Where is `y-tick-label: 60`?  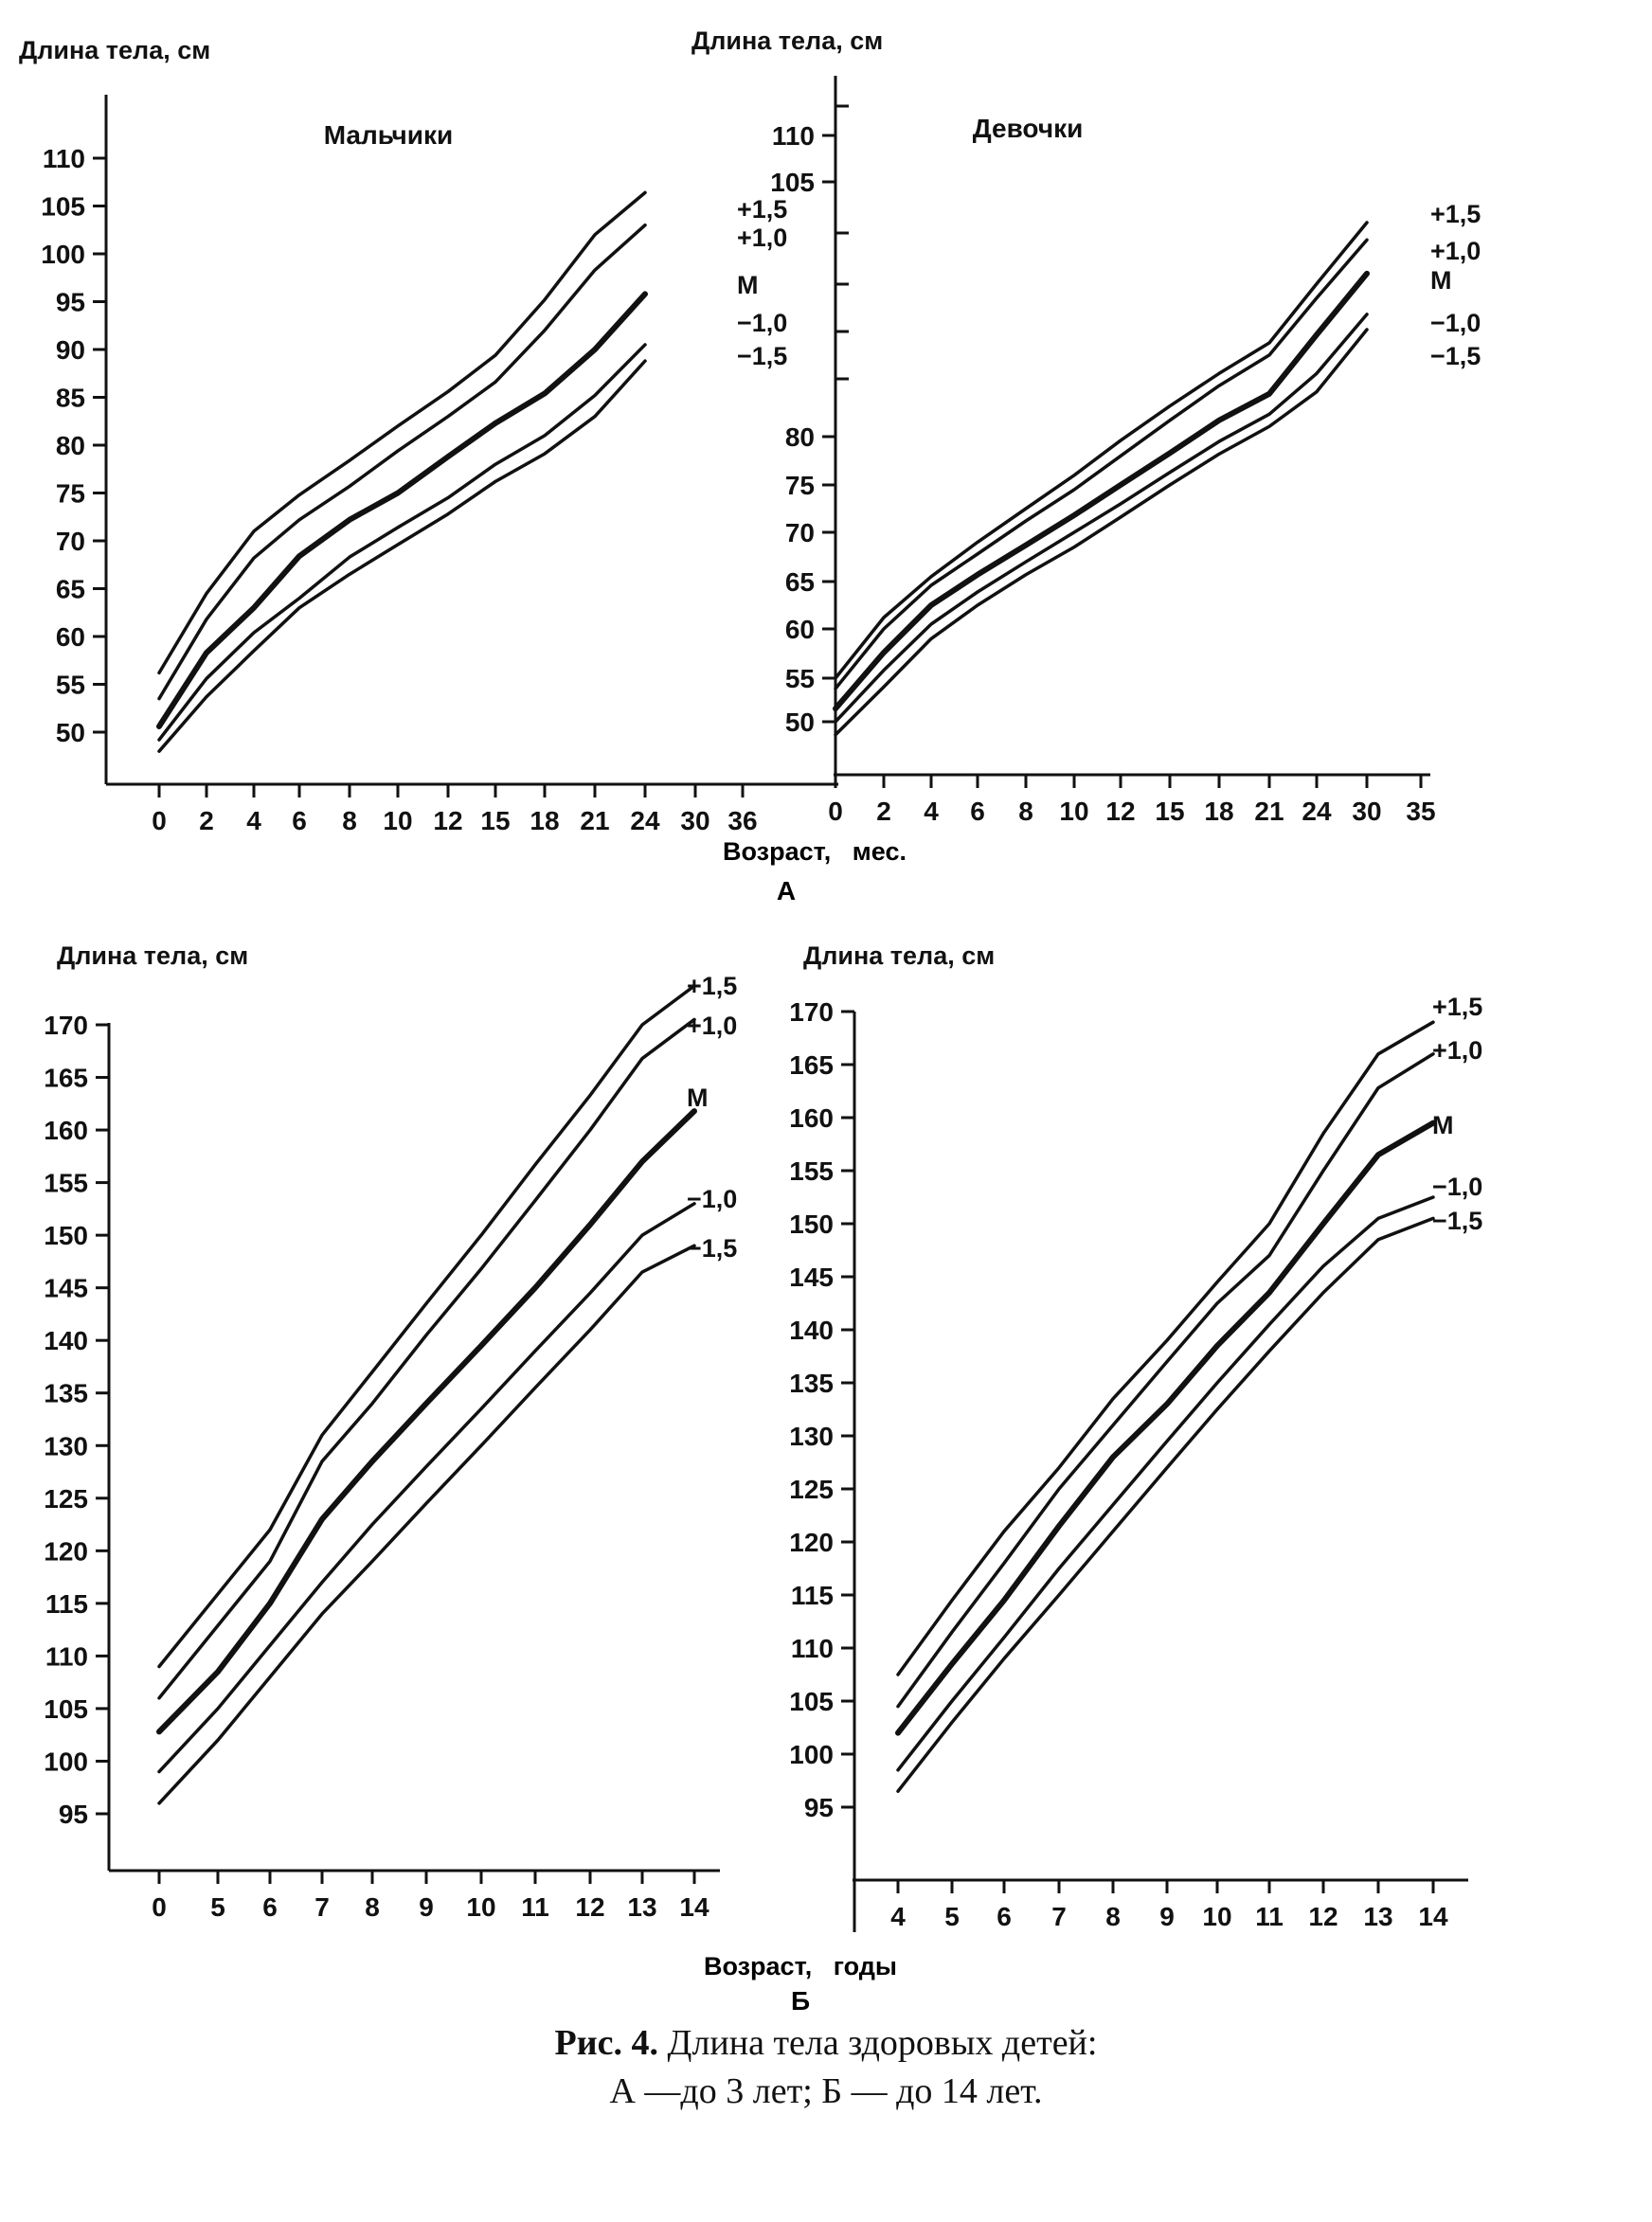 y-tick-label: 60 is located at coordinates (800, 629).